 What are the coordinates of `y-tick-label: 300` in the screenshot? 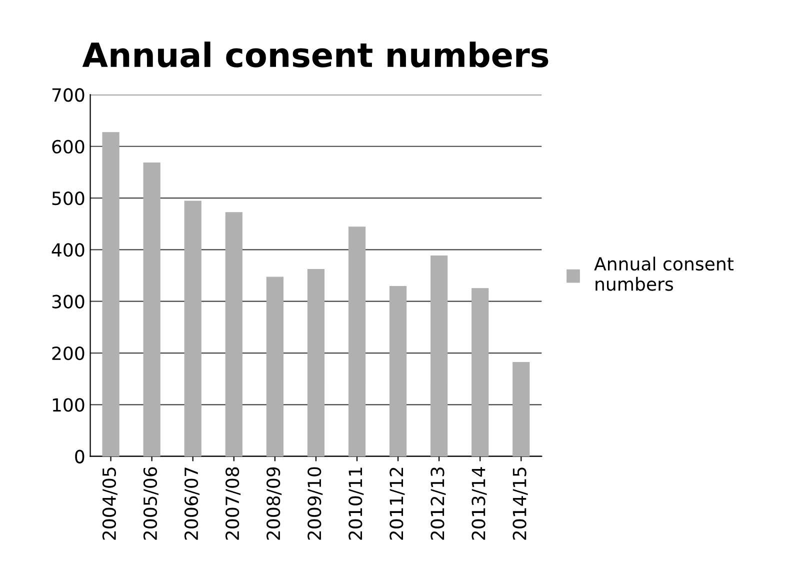 It's located at (68, 301).